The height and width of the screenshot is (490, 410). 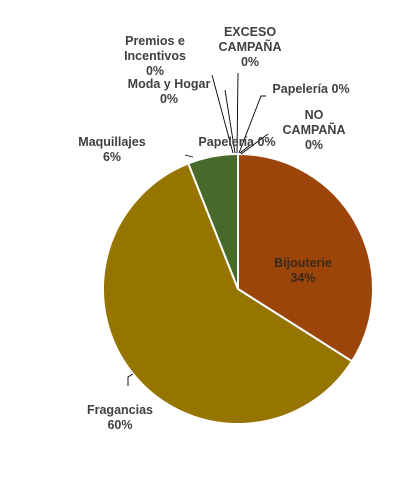 I want to click on data-label: Moda y Hogar 0%, so click(x=169, y=91).